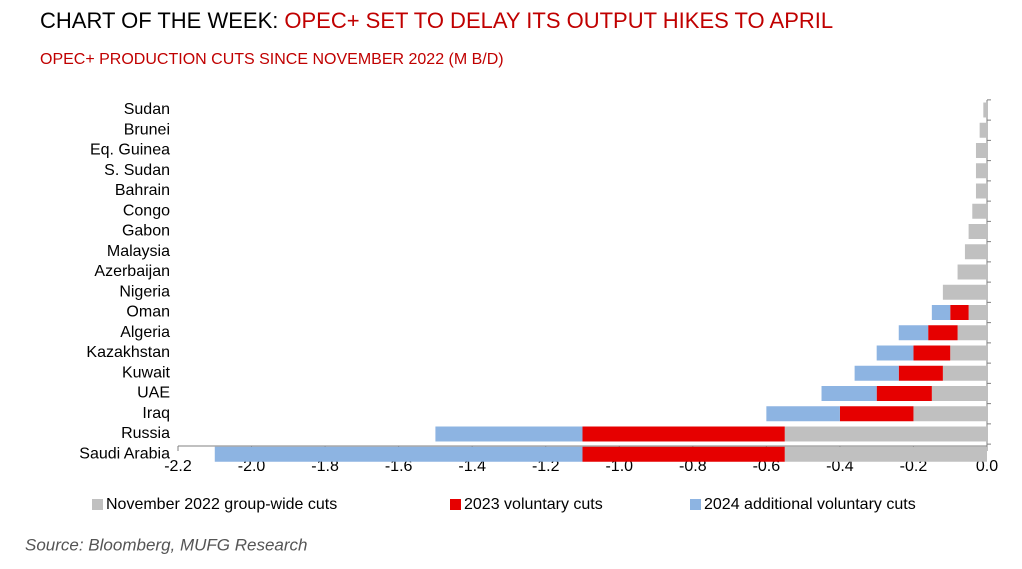 The image size is (1022, 569). I want to click on source: Source: Bloomberg, MUFG Research, so click(166, 544).